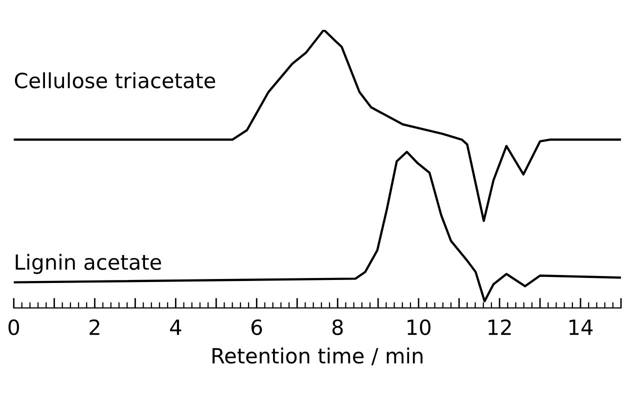  I want to click on series-label: Lignin acetate, so click(89, 264).